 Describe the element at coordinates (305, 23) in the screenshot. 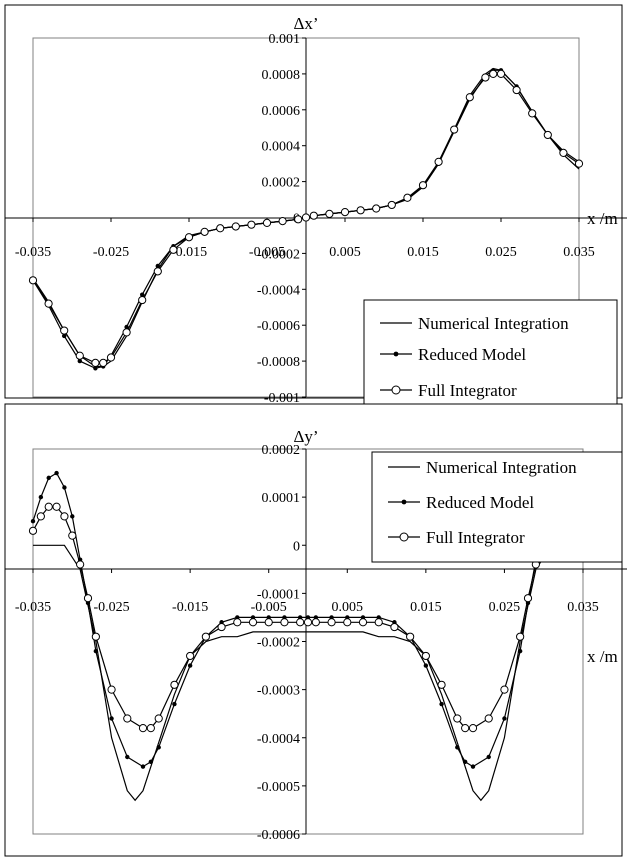

I see `y-axis-title: Δx’` at that location.